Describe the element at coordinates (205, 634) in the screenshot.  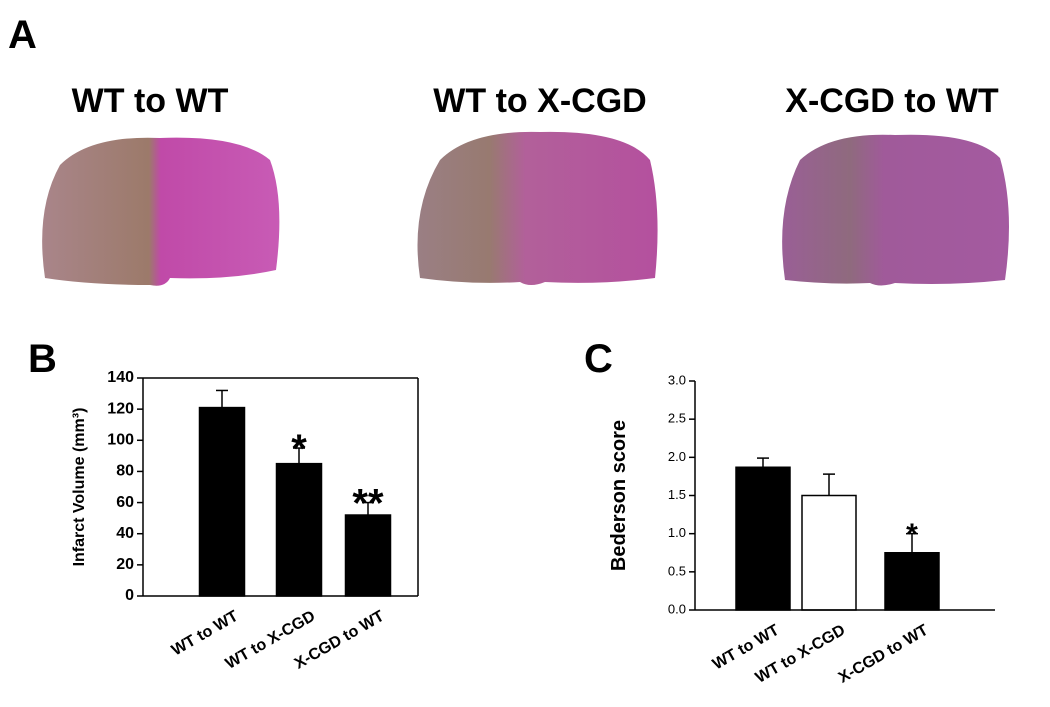
I see `x-tick-label: WT to WT` at that location.